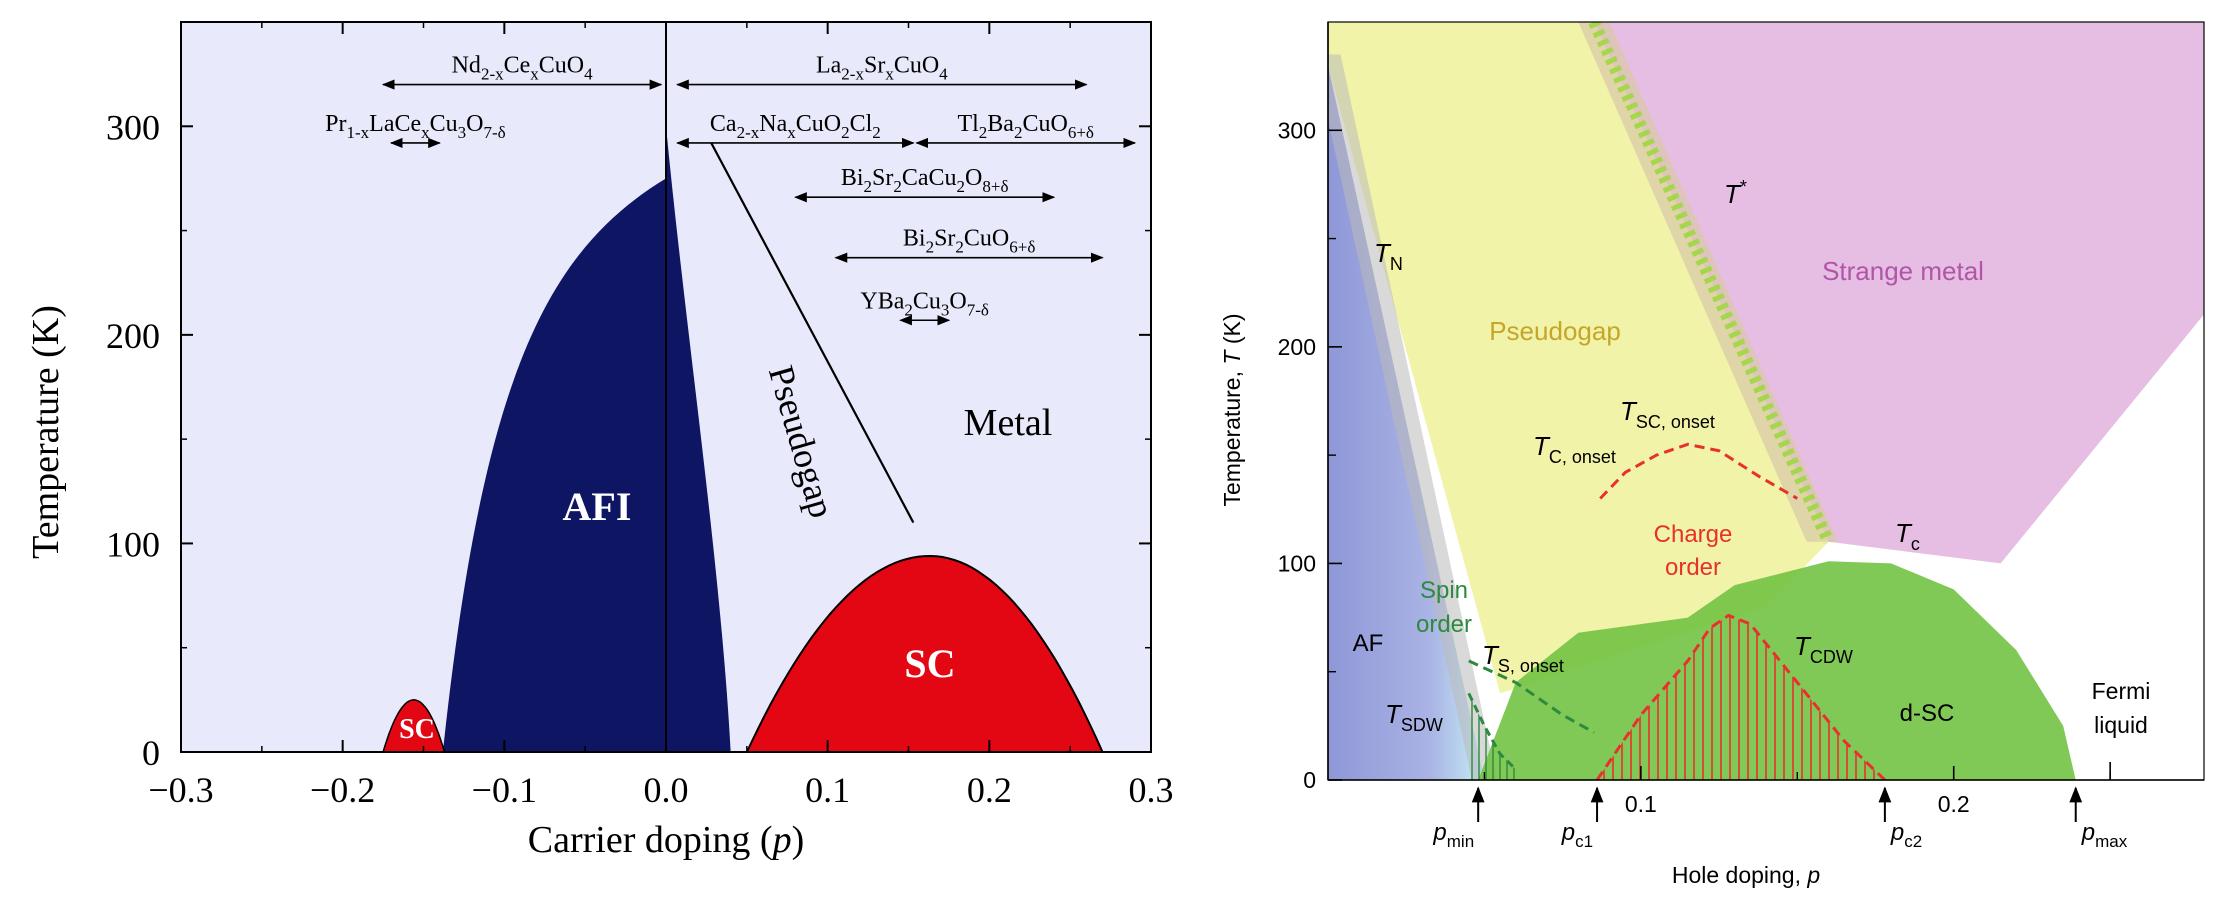  Describe the element at coordinates (133, 127) in the screenshot. I see `left-y-tick-label: 300` at that location.